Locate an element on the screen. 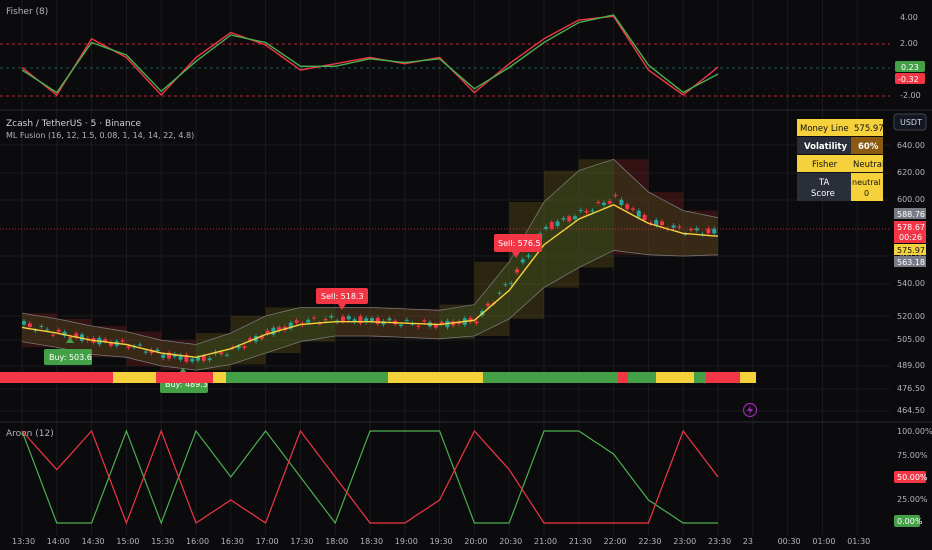 The width and height of the screenshot is (932, 550). currency-button is located at coordinates (910, 122).